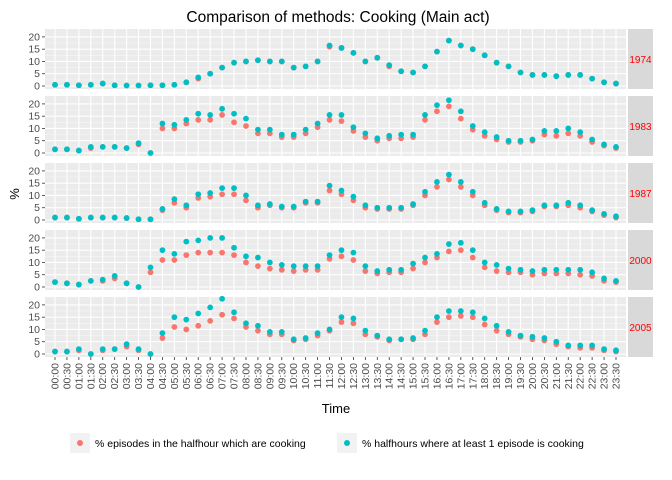 The image size is (672, 480). What do you see at coordinates (199, 376) in the screenshot?
I see `x-tick-label: 06:00` at bounding box center [199, 376].